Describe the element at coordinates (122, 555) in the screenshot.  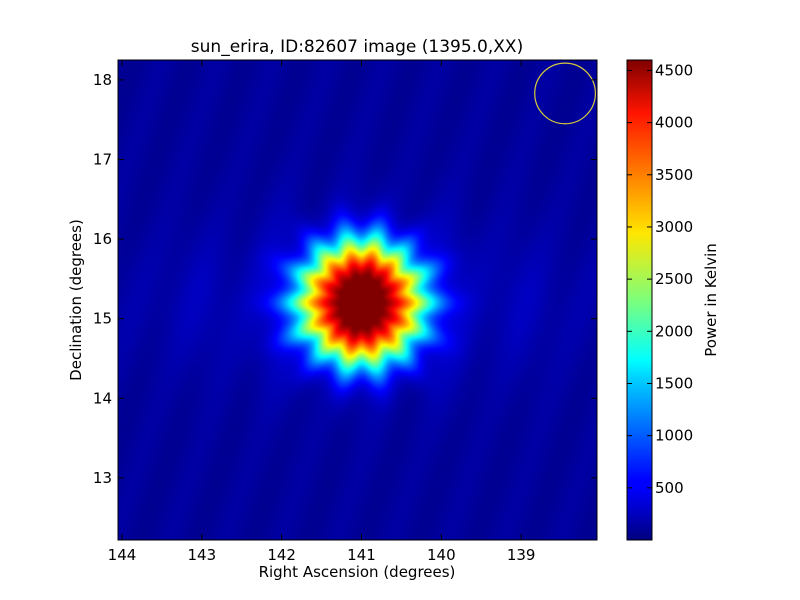
I see `x-tick-label: 144` at that location.